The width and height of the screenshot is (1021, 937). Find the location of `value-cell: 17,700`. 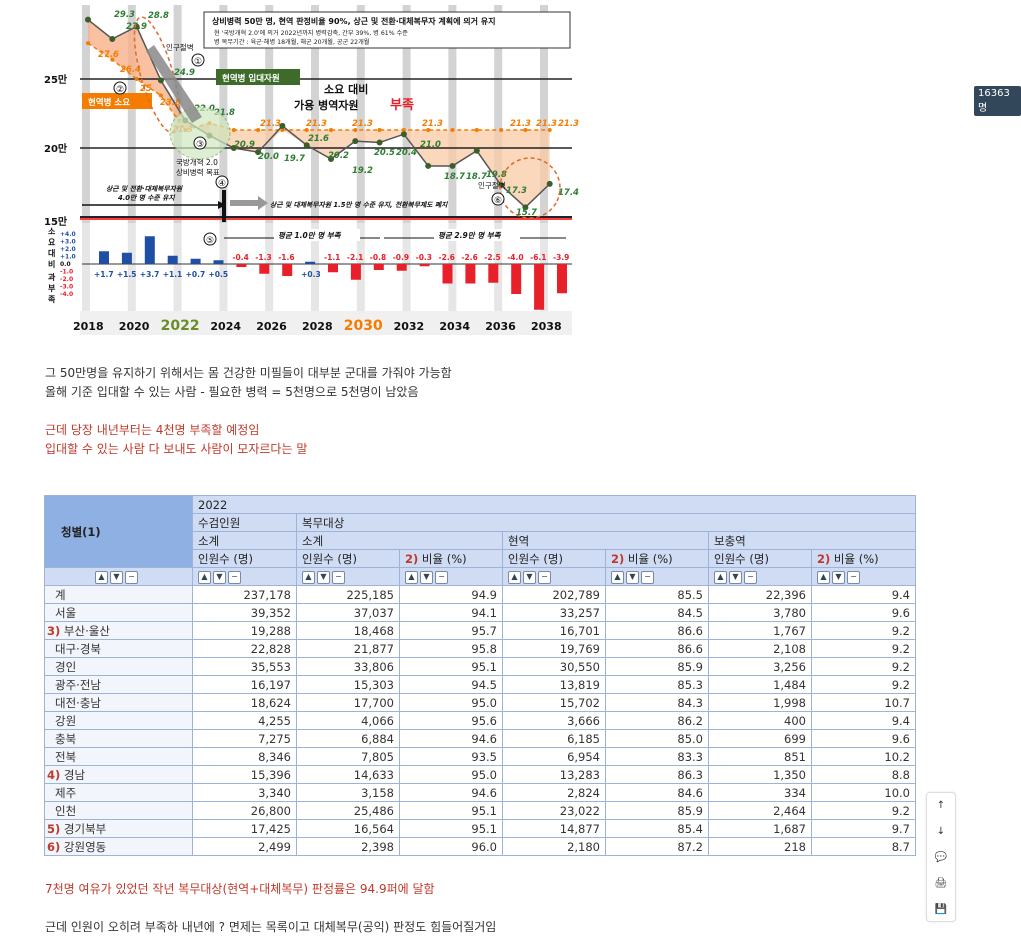

value-cell: 17,700 is located at coordinates (348, 702).